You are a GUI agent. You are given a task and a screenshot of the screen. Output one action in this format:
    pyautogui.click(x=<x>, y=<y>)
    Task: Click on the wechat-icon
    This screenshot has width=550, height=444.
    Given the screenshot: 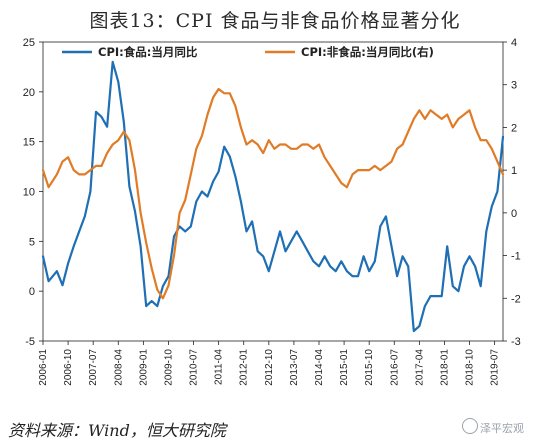 What is the action you would take?
    pyautogui.click(x=470, y=426)
    